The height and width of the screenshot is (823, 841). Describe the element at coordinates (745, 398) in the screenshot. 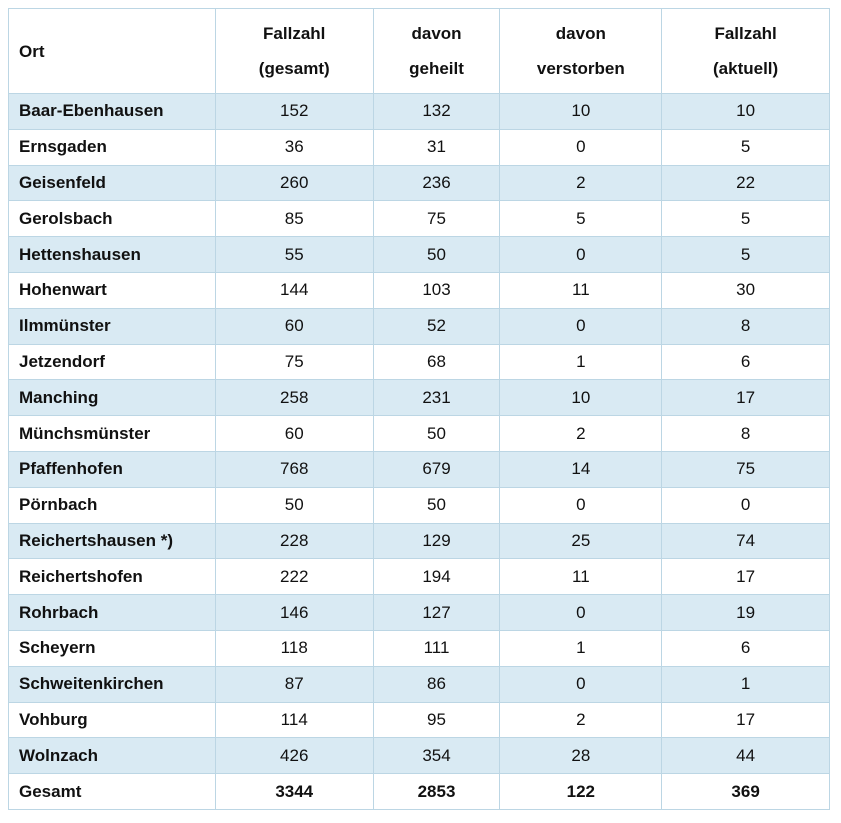

I see `number-cell: 17` at that location.